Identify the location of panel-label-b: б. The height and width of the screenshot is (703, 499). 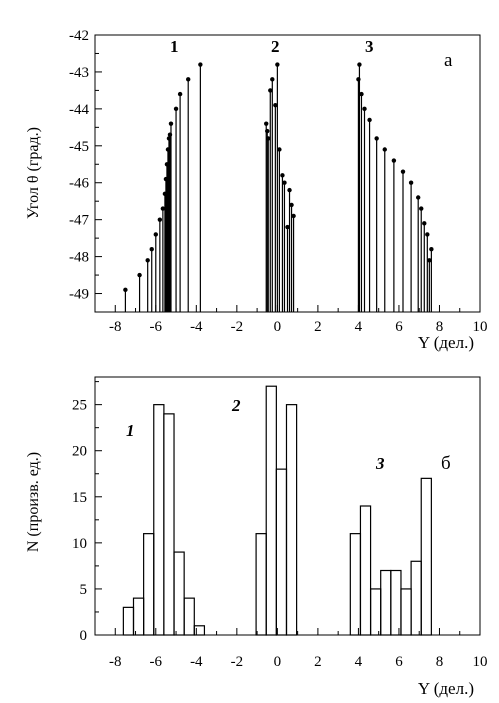
(446, 463).